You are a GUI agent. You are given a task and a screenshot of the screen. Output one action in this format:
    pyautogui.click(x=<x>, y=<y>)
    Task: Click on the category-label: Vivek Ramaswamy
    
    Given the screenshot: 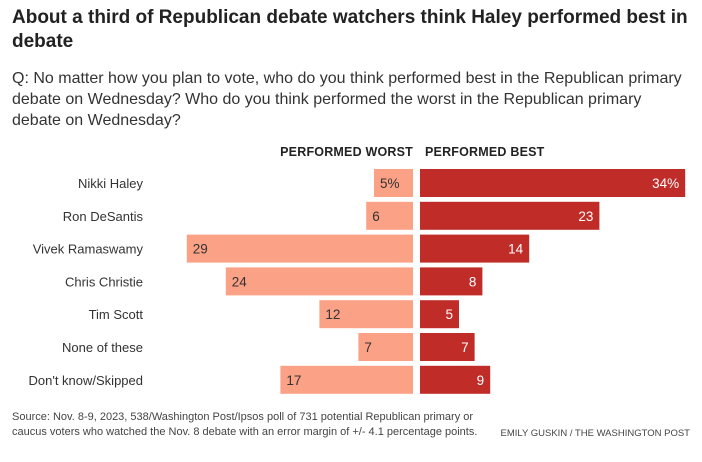 What is the action you would take?
    pyautogui.click(x=88, y=249)
    